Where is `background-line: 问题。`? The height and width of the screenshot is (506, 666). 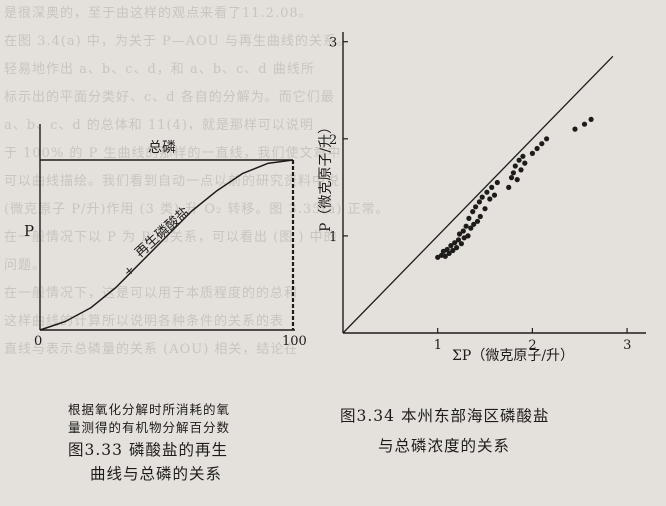 background-line: 问题。 is located at coordinates (25, 265).